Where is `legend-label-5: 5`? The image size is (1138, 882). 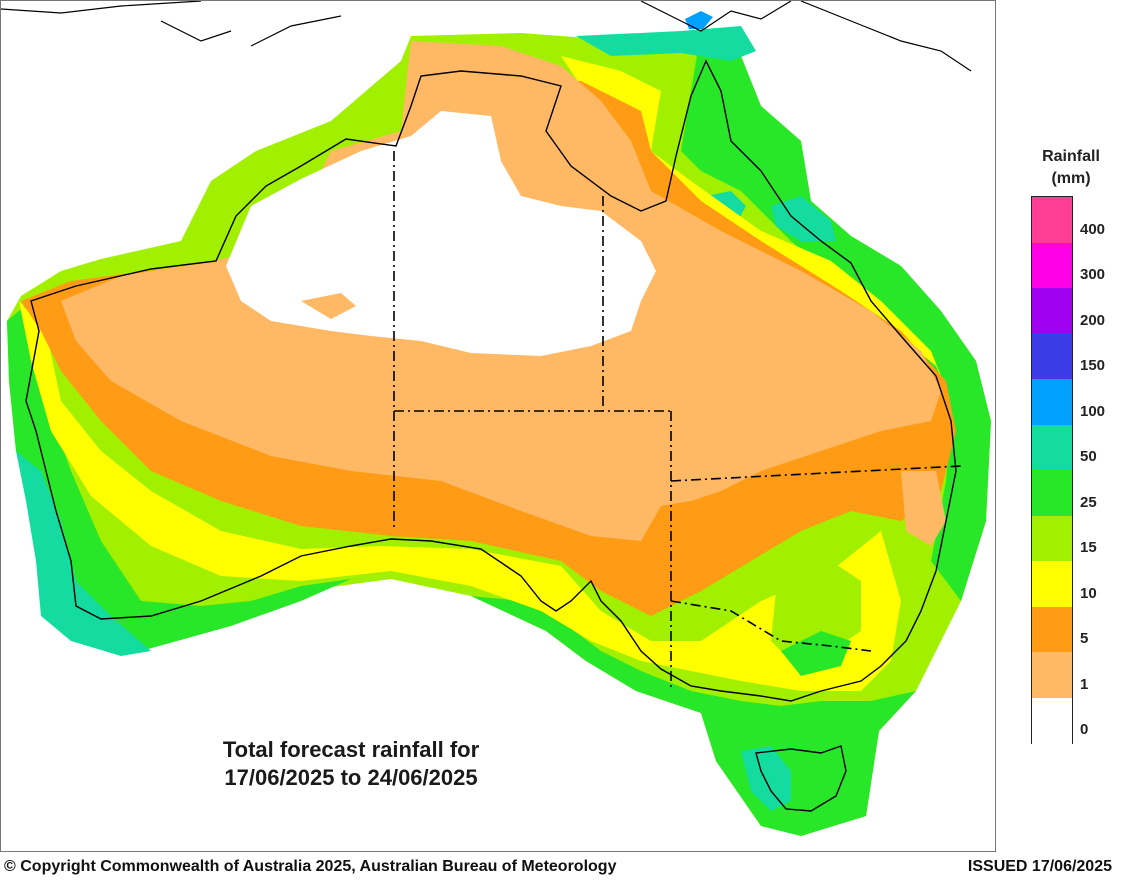 legend-label-5: 5 is located at coordinates (1084, 638).